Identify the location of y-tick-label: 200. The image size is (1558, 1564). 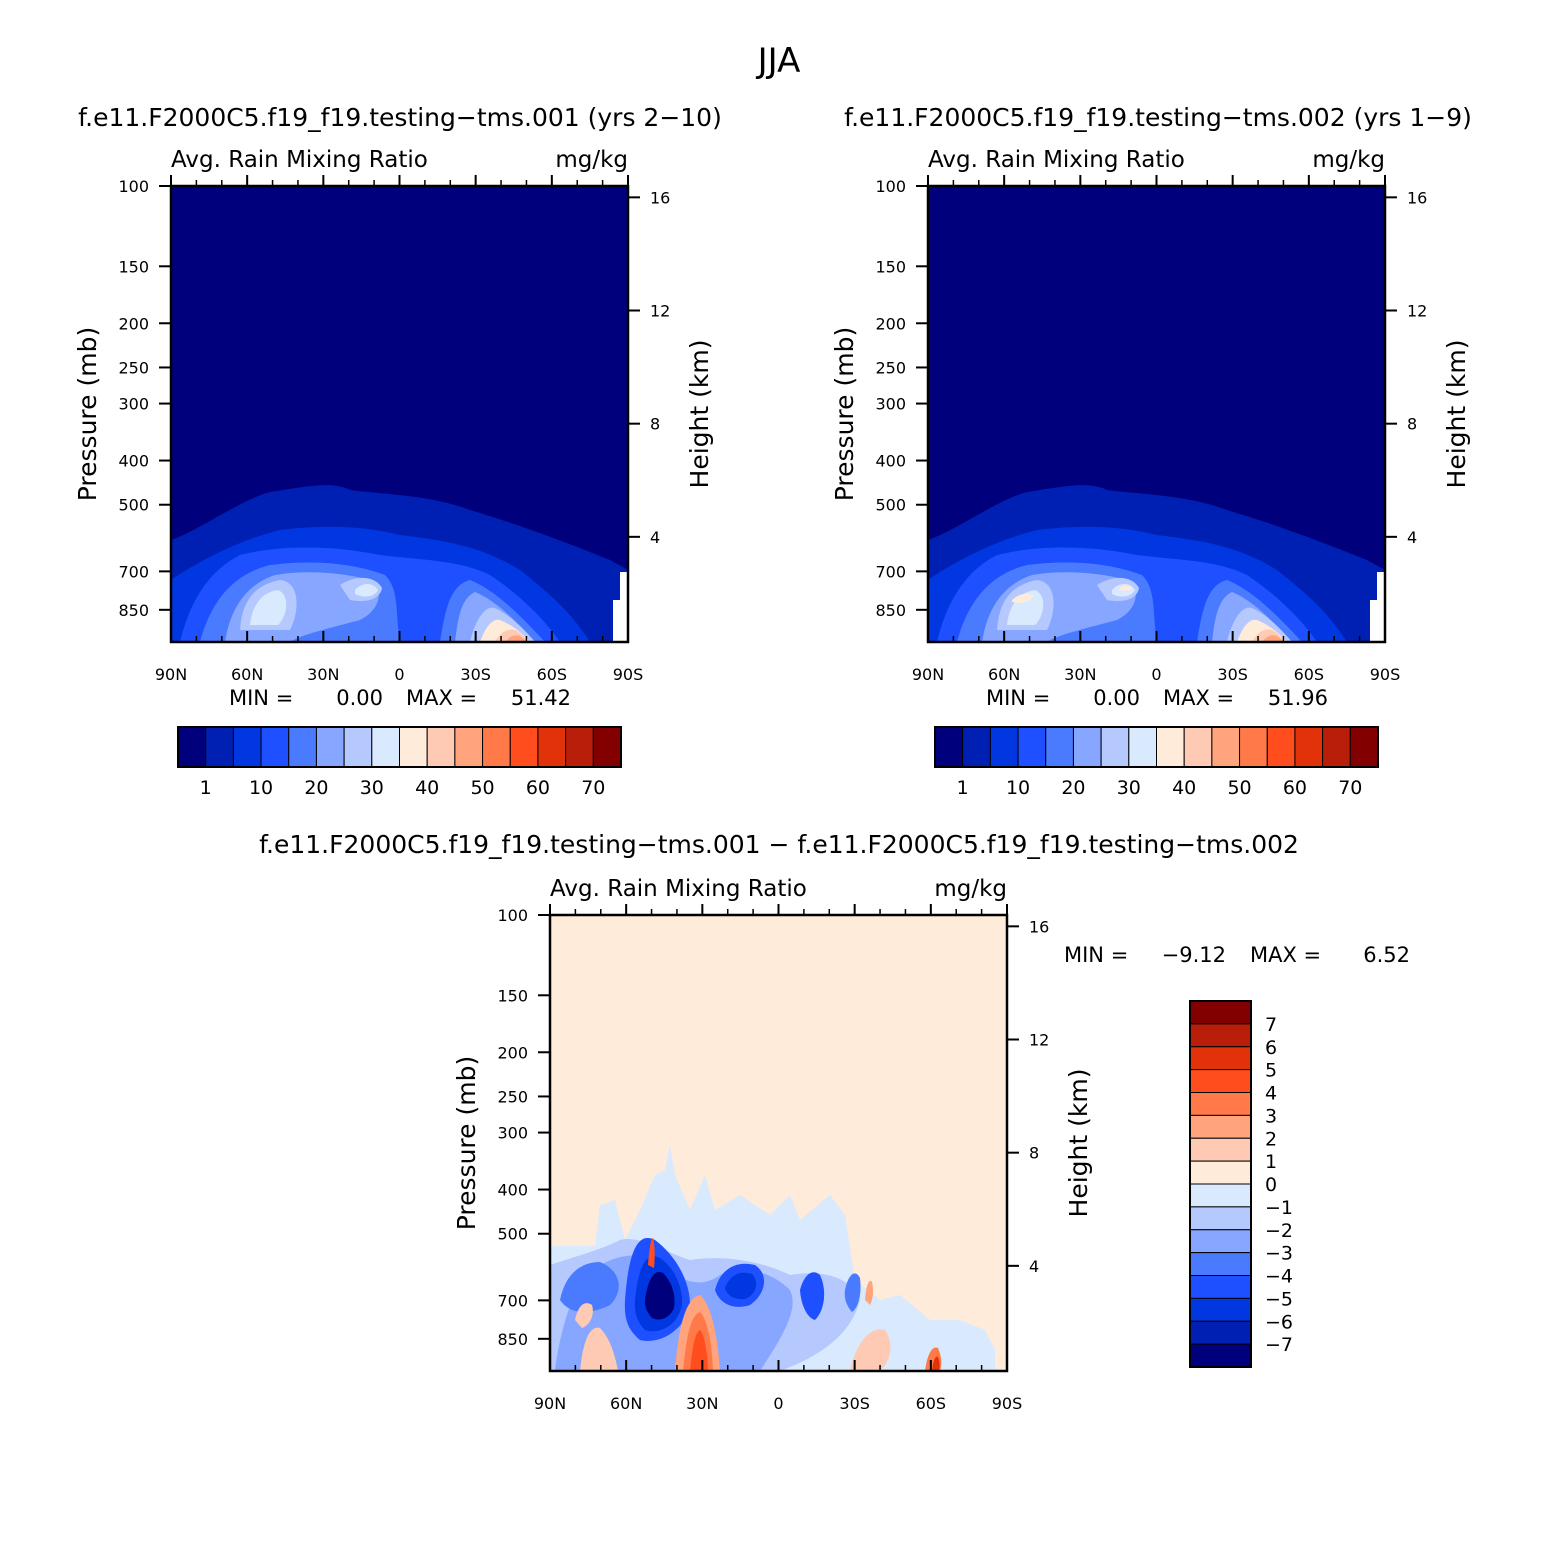
(133, 323).